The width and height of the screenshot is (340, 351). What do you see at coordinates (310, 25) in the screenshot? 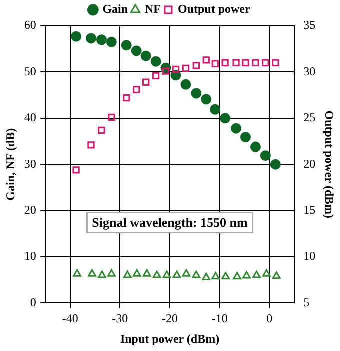
I see `y2-tick-label: 35` at bounding box center [310, 25].